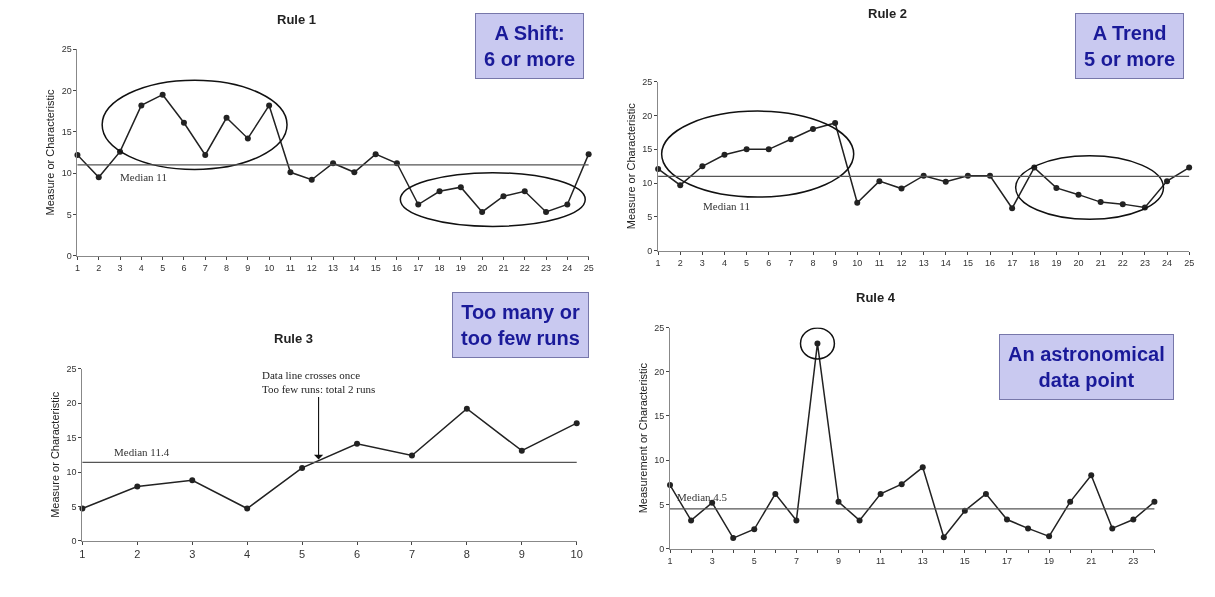  Describe the element at coordinates (520, 325) in the screenshot. I see `text: Too many or too few runs` at that location.